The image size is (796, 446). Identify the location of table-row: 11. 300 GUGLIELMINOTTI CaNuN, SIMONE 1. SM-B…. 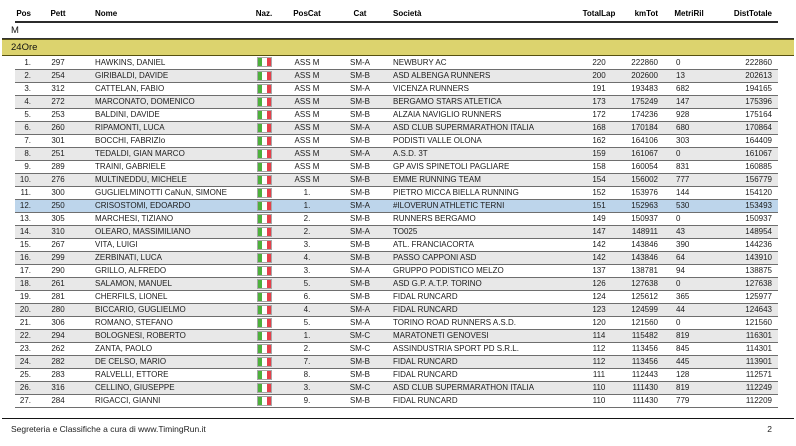
(396, 193).